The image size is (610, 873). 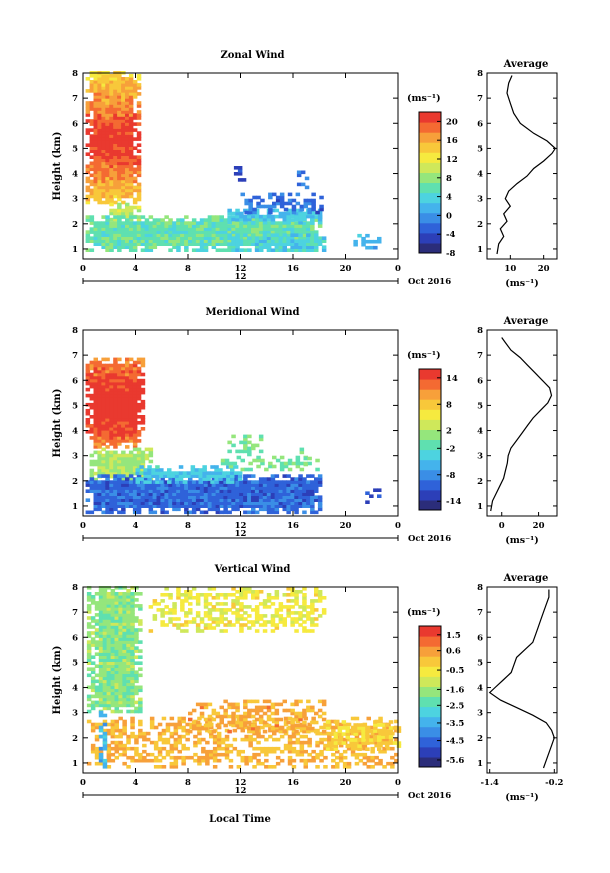 I want to click on colorbar-segment, so click(x=430, y=167).